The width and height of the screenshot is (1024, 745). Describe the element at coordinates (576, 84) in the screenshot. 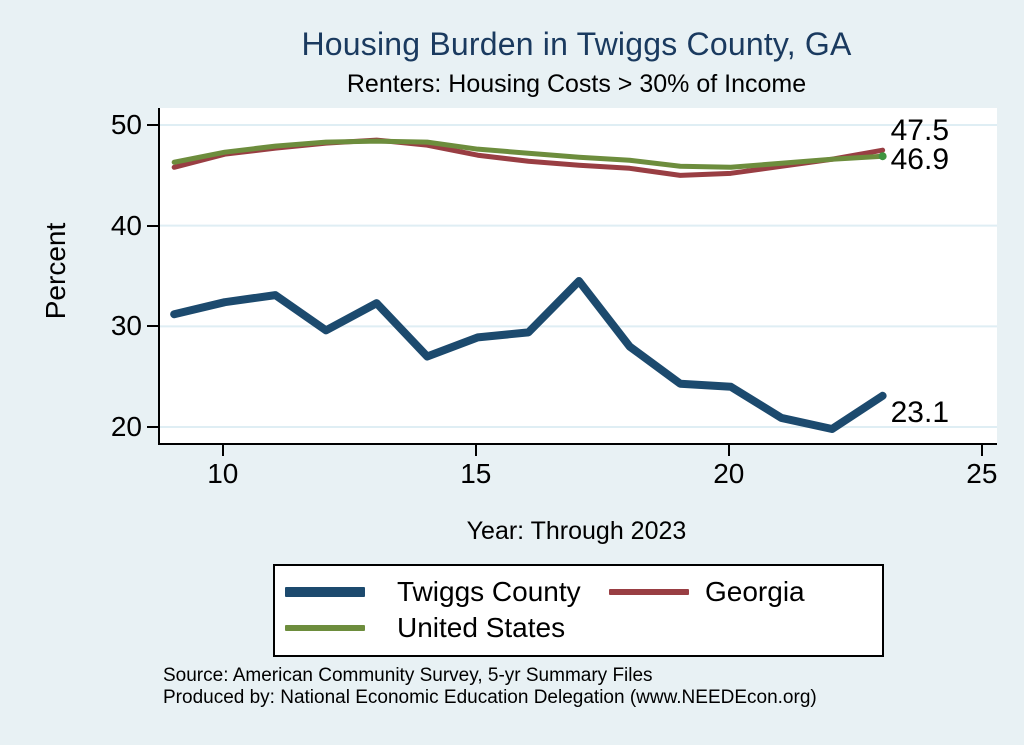

I see `chart-subtitle: Renters: Housing Costs > 30% of Income` at that location.